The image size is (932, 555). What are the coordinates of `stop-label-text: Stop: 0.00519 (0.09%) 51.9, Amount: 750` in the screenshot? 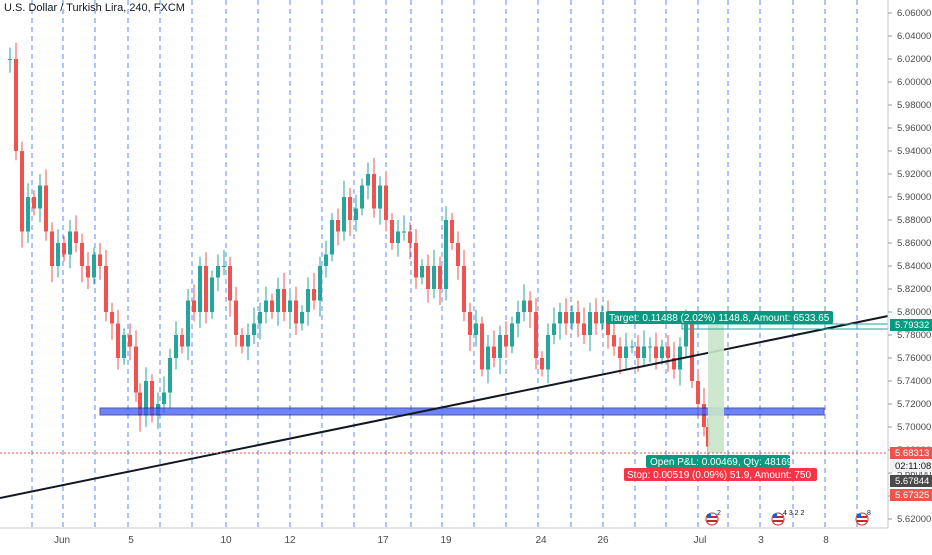 It's located at (719, 475).